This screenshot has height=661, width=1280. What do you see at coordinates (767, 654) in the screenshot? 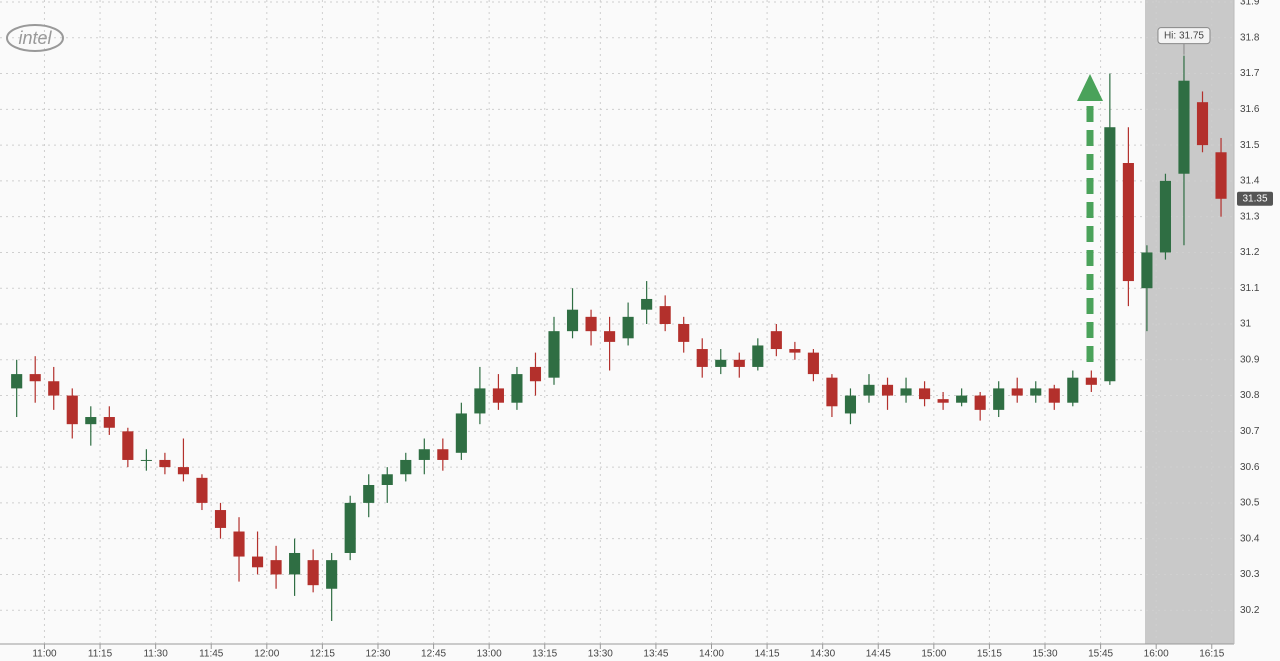
I see `x-tick-label: 14:15` at bounding box center [767, 654].